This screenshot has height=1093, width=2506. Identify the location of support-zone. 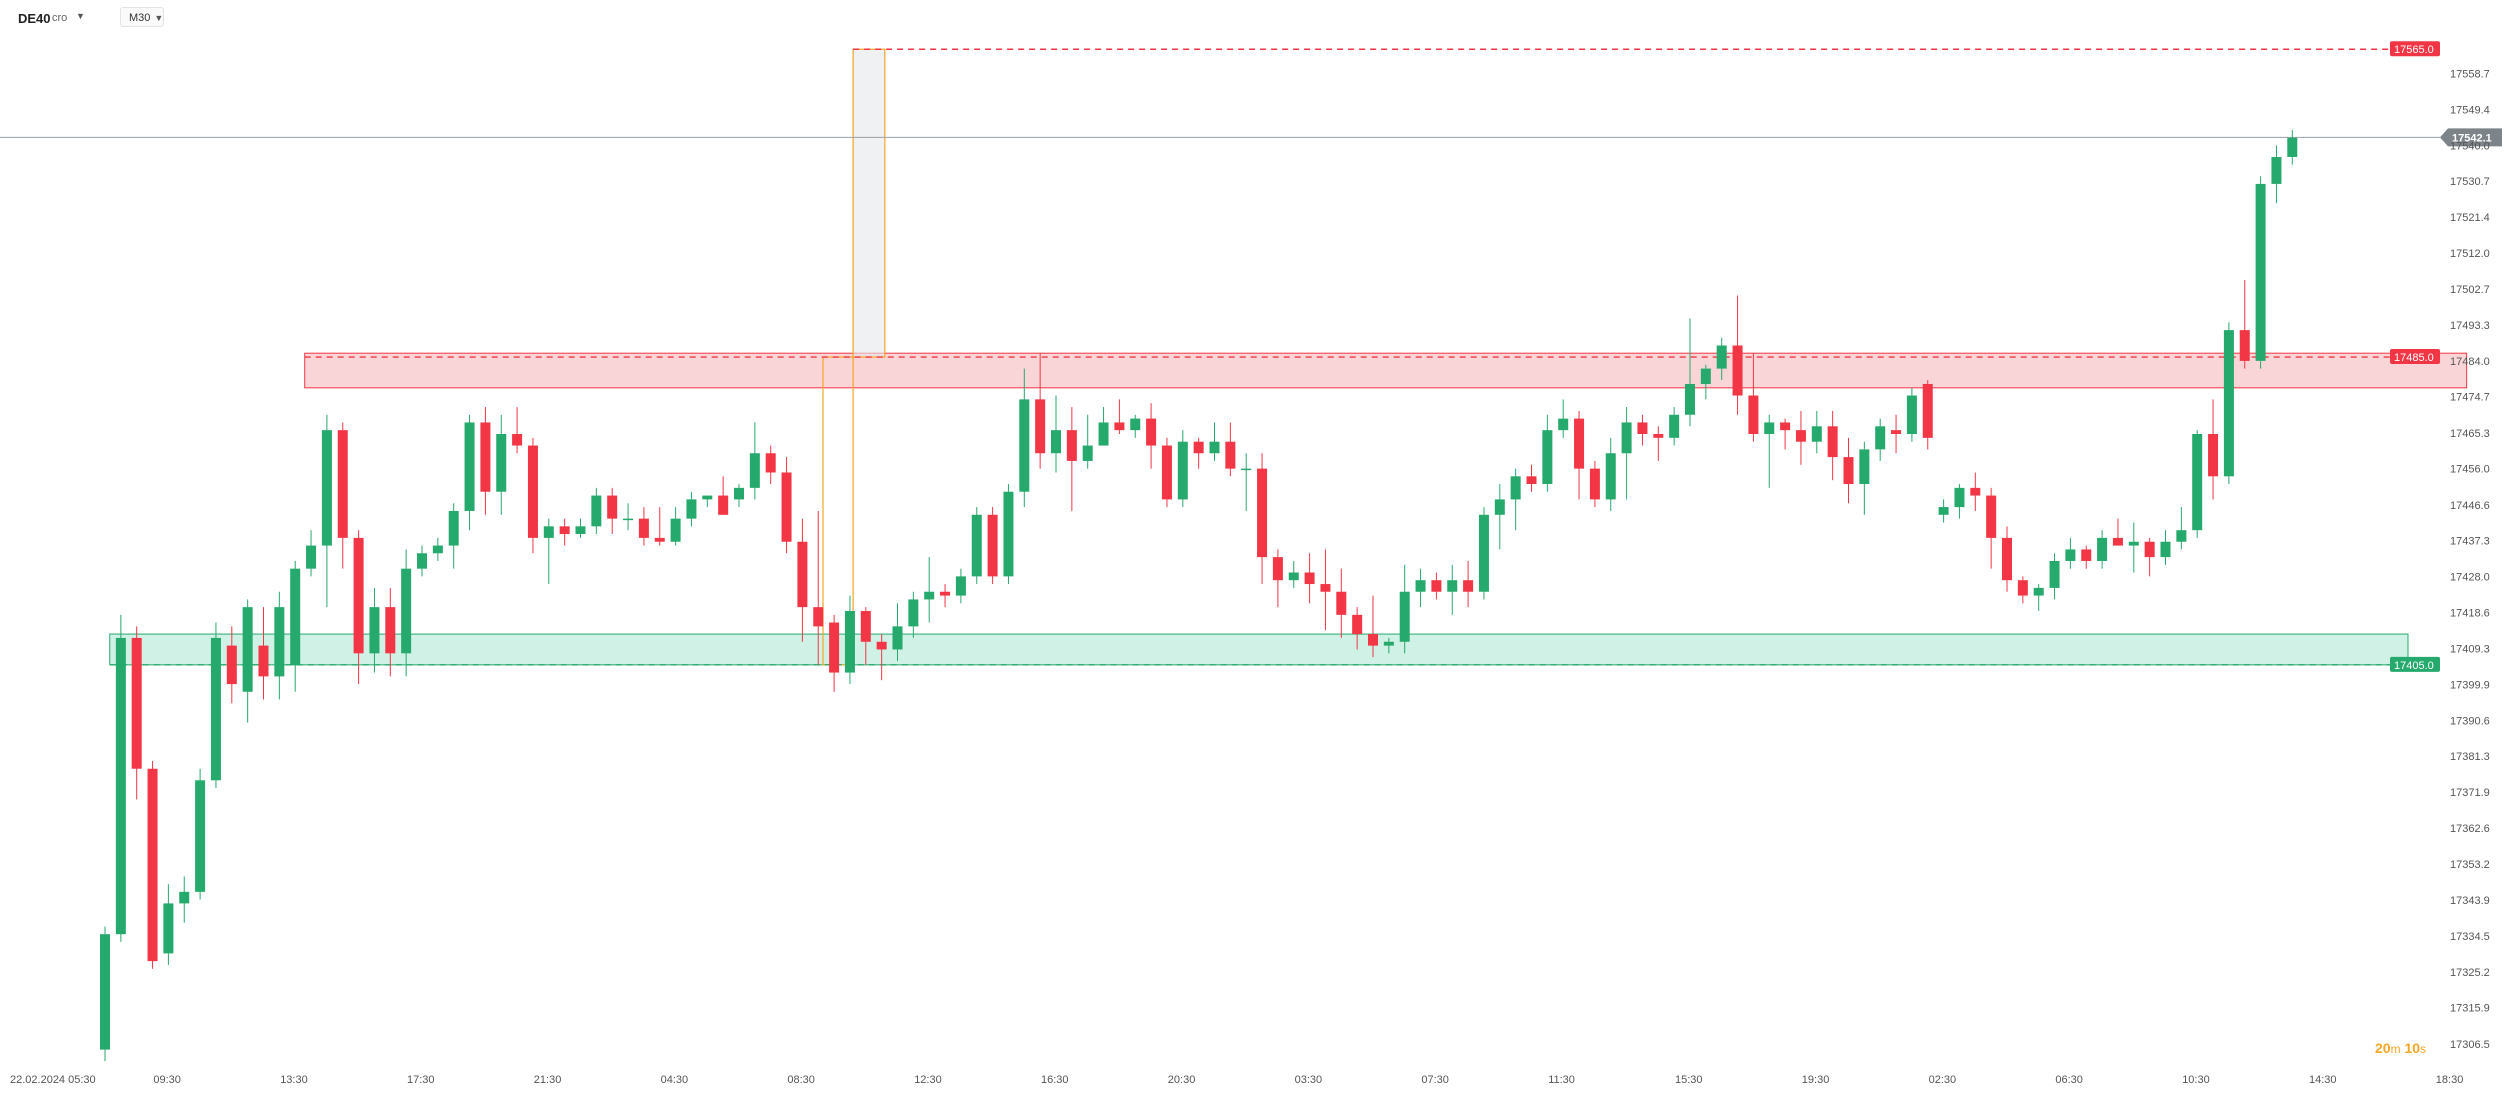
(1259, 649).